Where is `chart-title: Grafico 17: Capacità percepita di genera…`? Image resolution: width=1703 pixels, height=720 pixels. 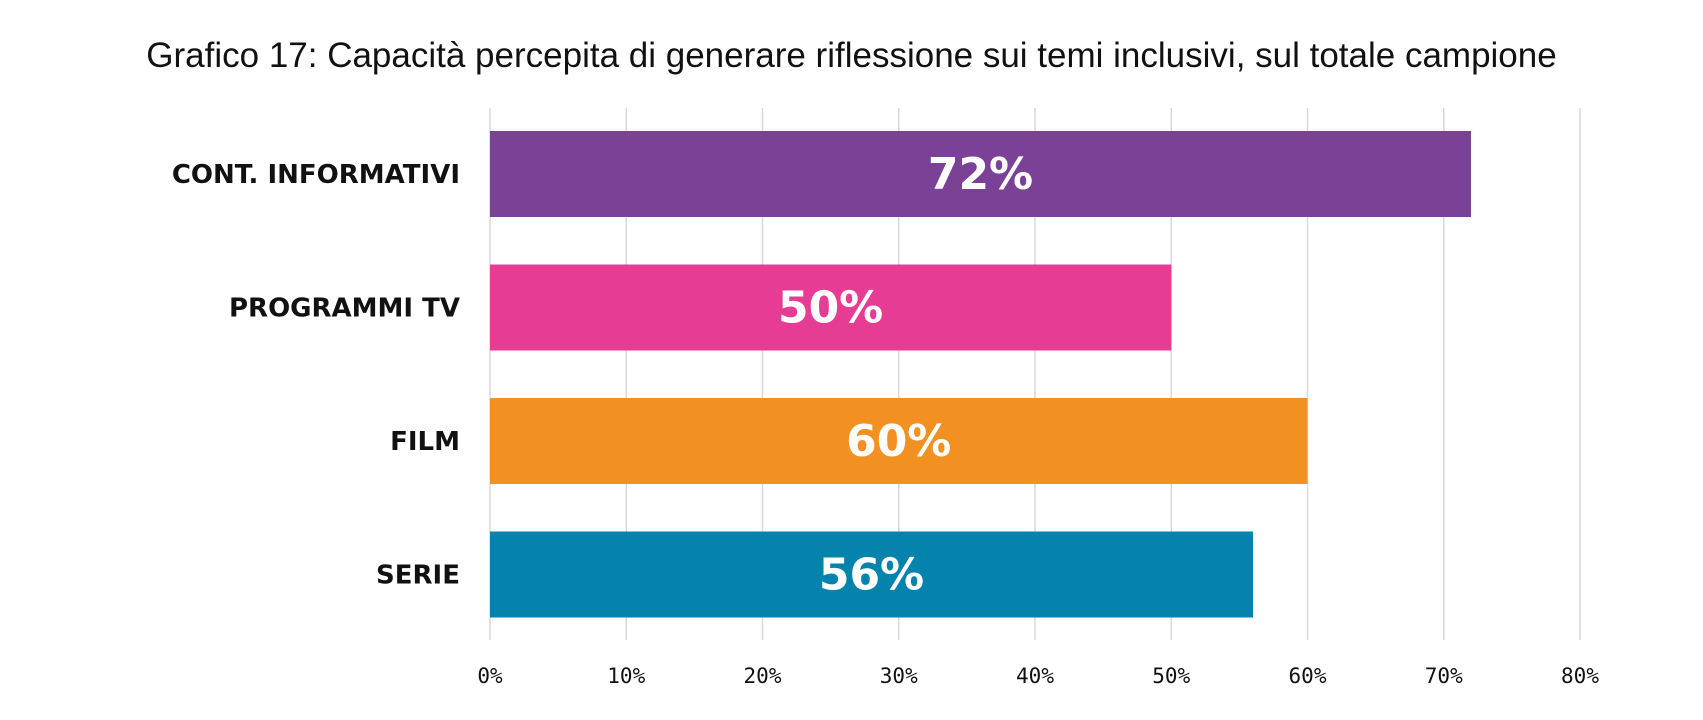 chart-title: Grafico 17: Capacità percepita di genera… is located at coordinates (851, 55).